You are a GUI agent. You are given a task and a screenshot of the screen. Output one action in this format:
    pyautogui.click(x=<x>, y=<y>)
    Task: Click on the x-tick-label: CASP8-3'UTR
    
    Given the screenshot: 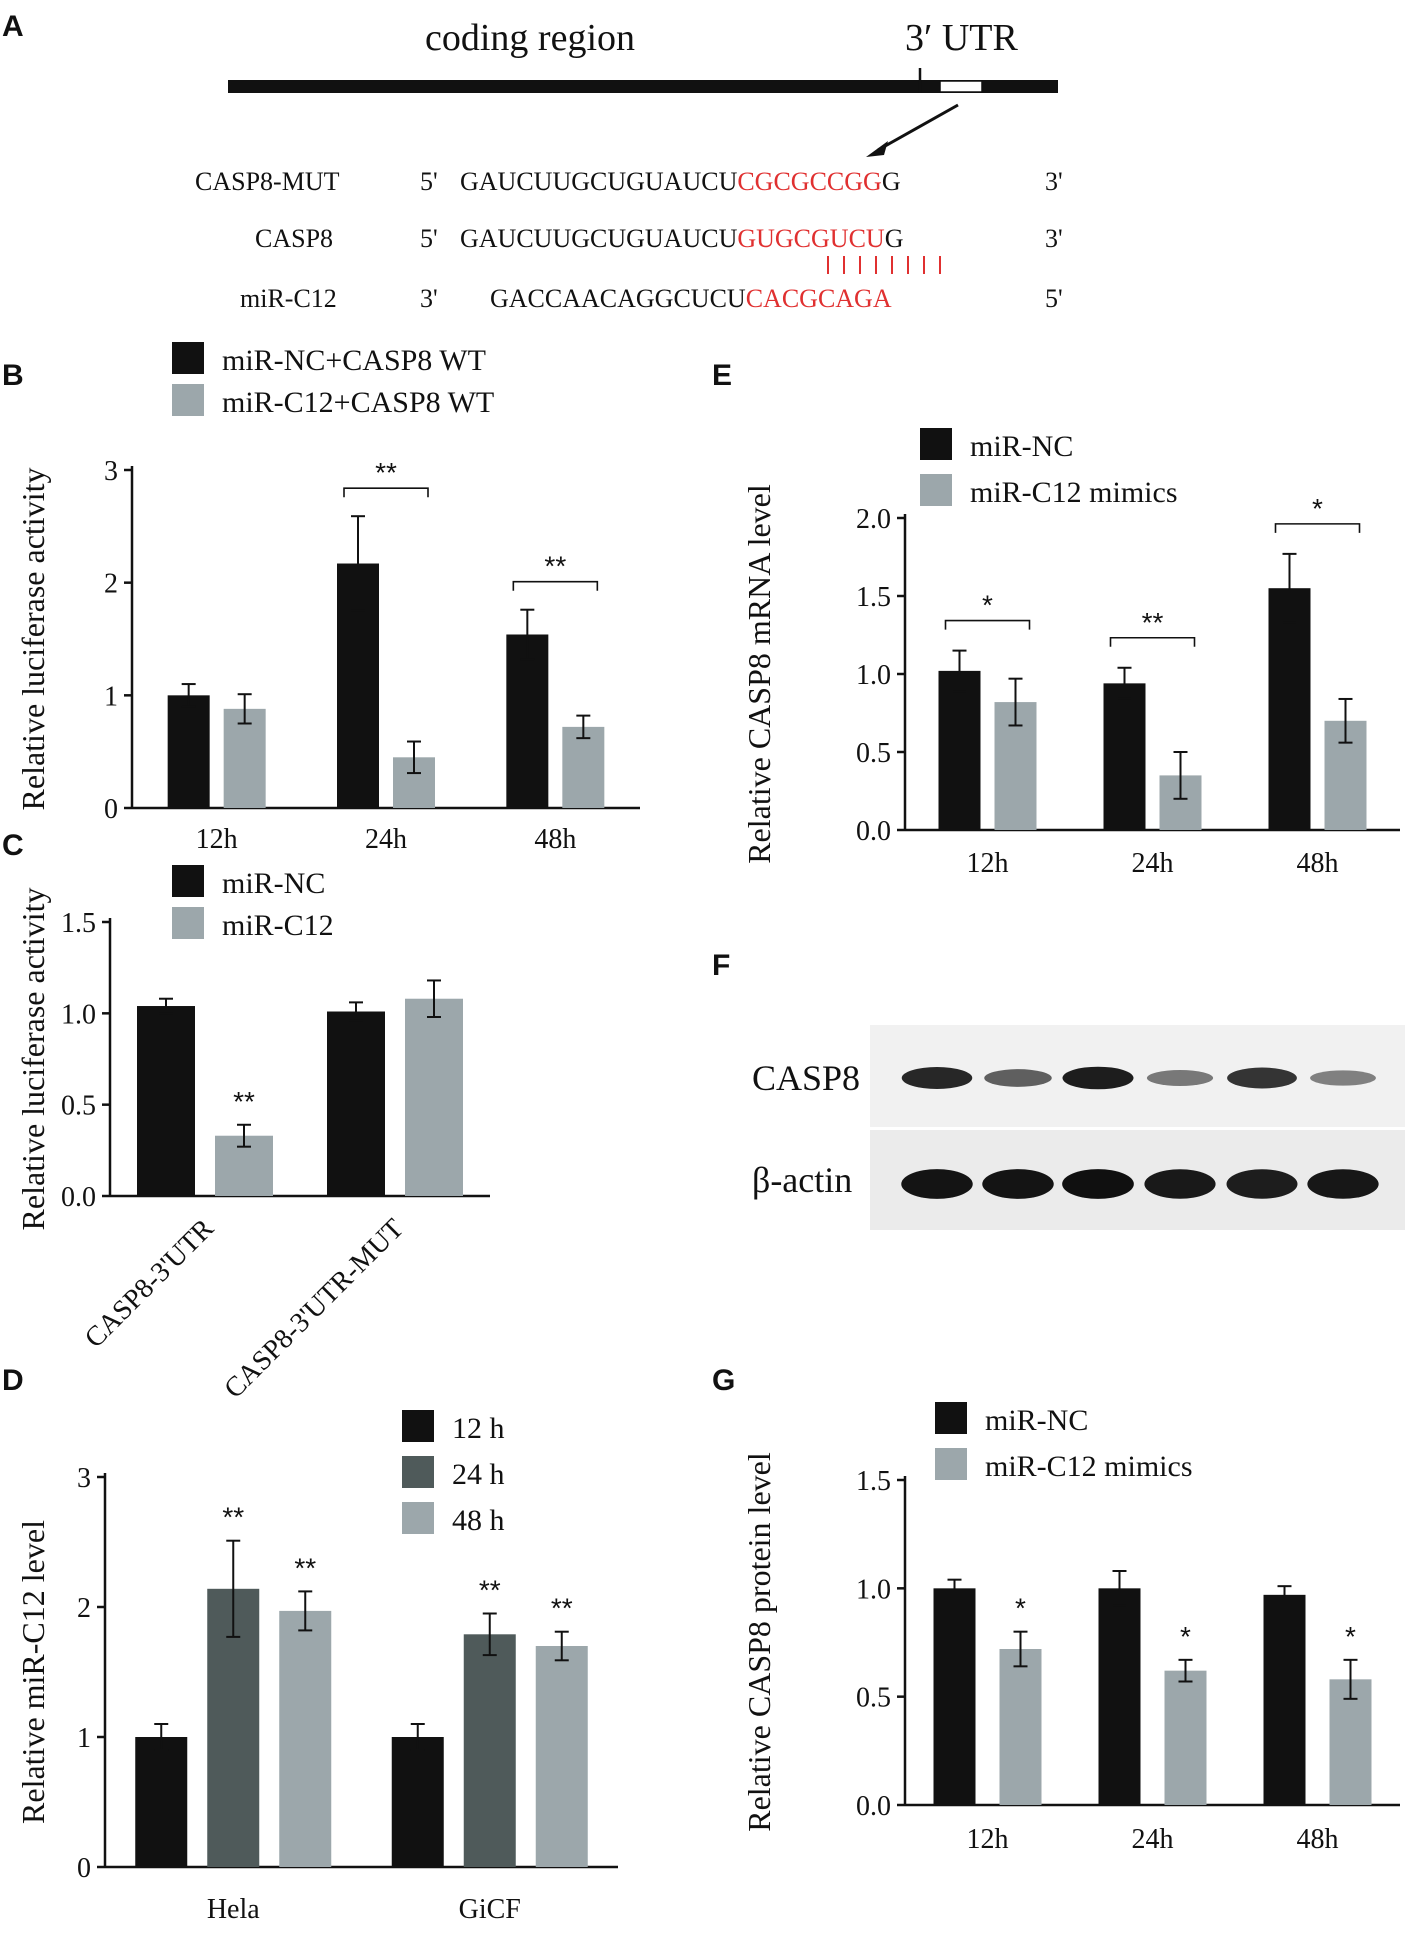 What is the action you would take?
    pyautogui.click(x=149, y=1283)
    